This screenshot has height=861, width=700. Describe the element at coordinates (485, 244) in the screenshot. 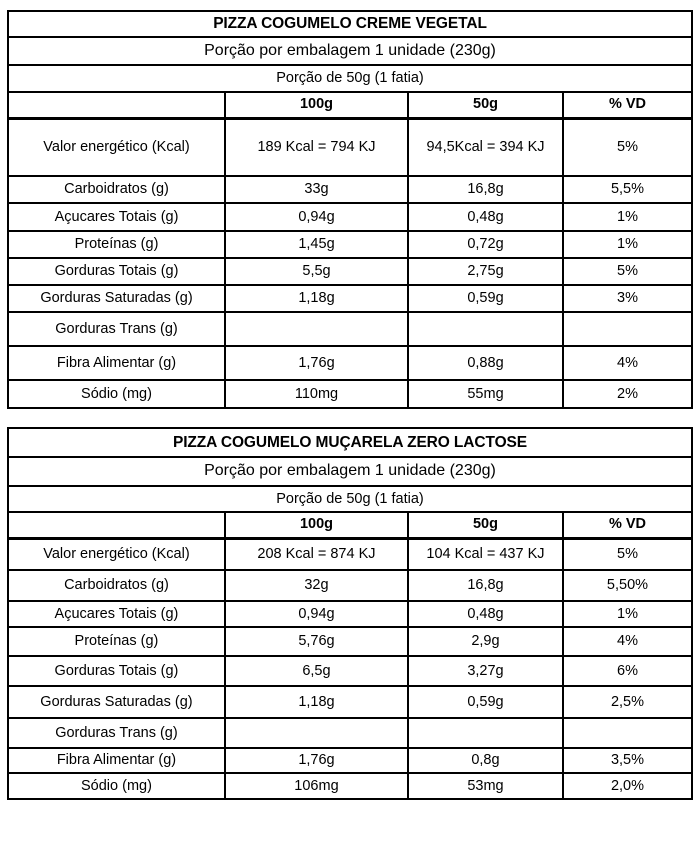

I see `value-50g: 0,72g` at that location.